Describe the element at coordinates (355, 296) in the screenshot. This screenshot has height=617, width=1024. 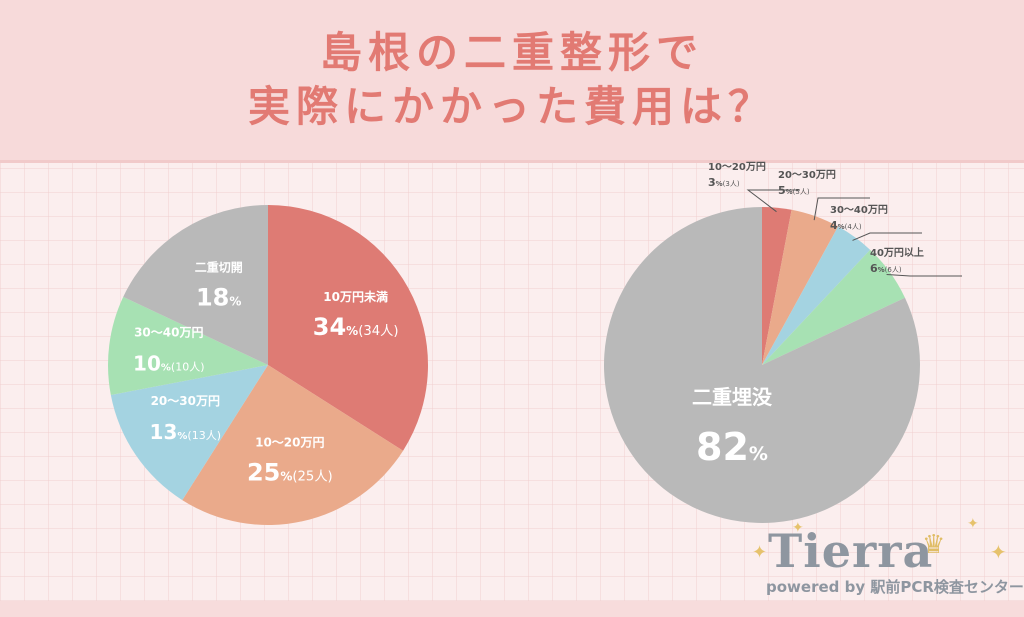
I see `pie1-label-0: 10万円未満` at that location.